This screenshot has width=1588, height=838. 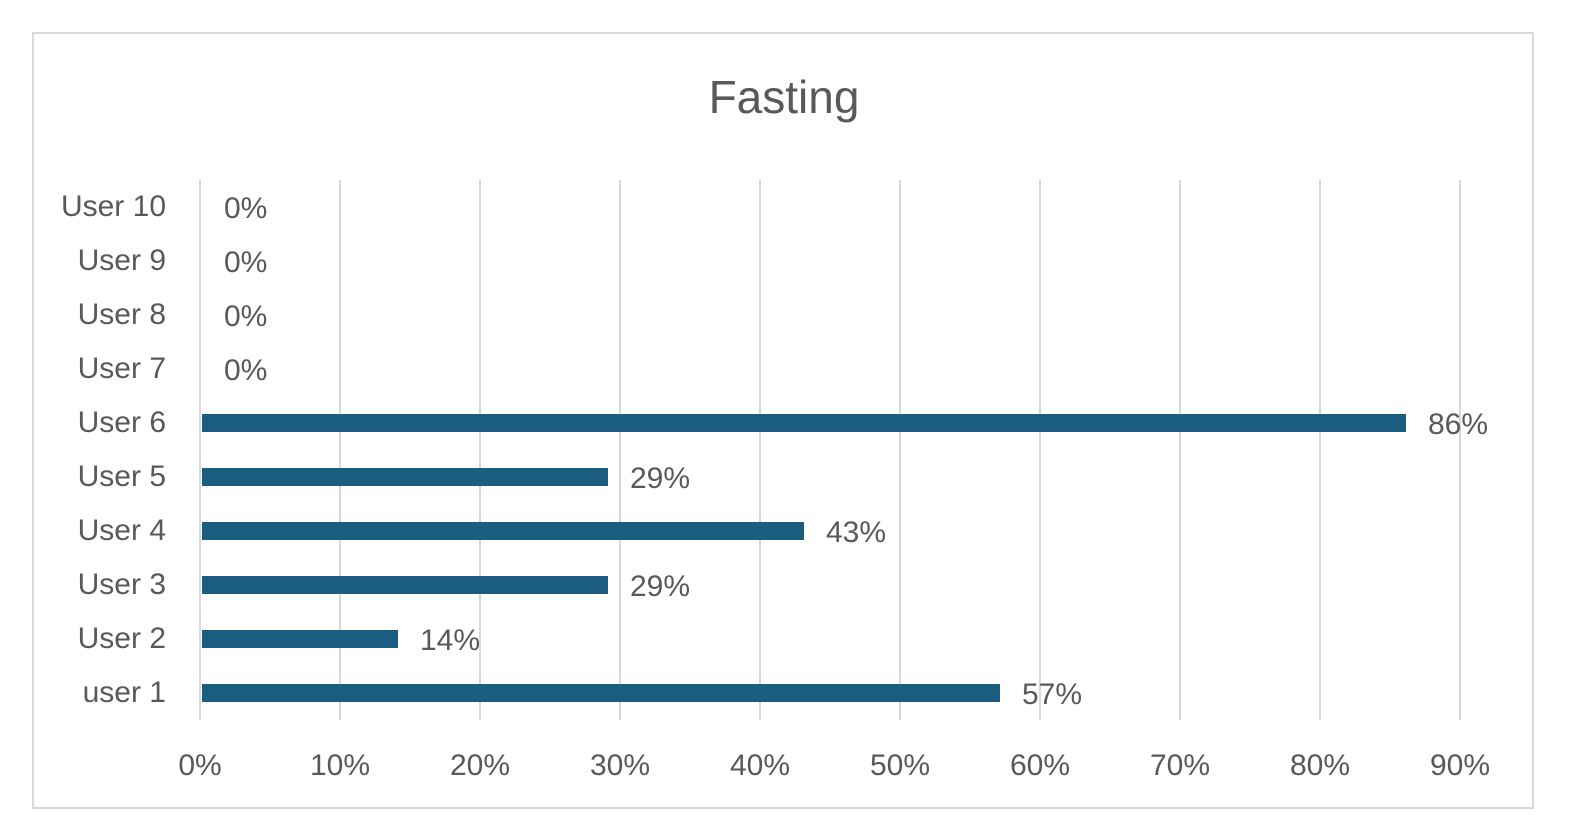 I want to click on category-label: User 10, so click(x=113, y=206).